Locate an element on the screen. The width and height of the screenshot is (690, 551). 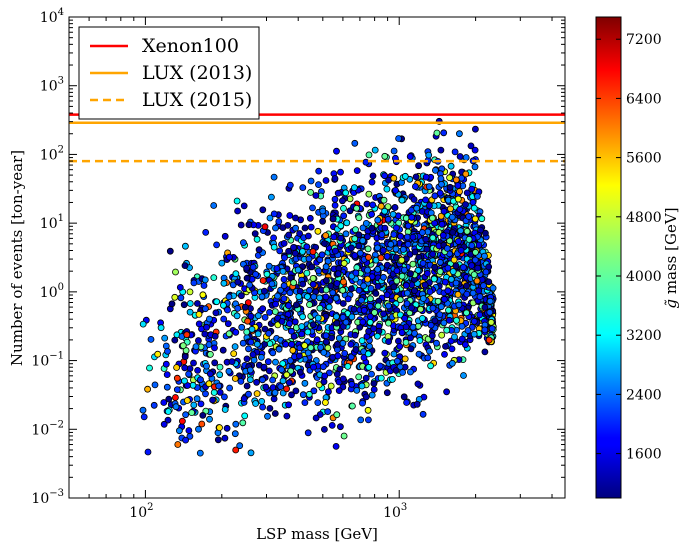
colorbar is located at coordinates (608, 257).